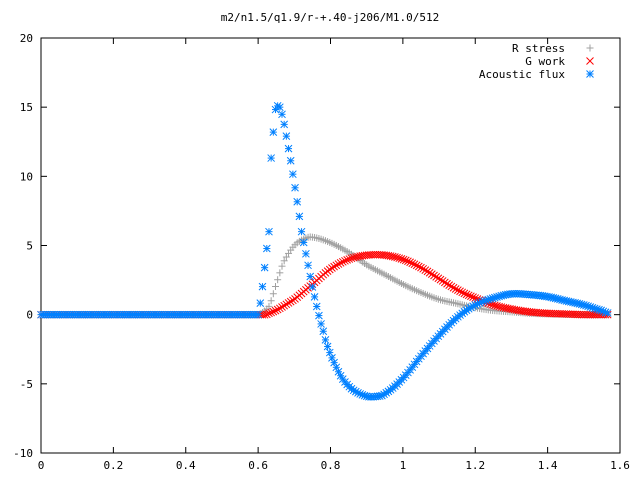 The height and width of the screenshot is (480, 640). What do you see at coordinates (26, 384) in the screenshot?
I see `y-tick-label: -5` at bounding box center [26, 384].